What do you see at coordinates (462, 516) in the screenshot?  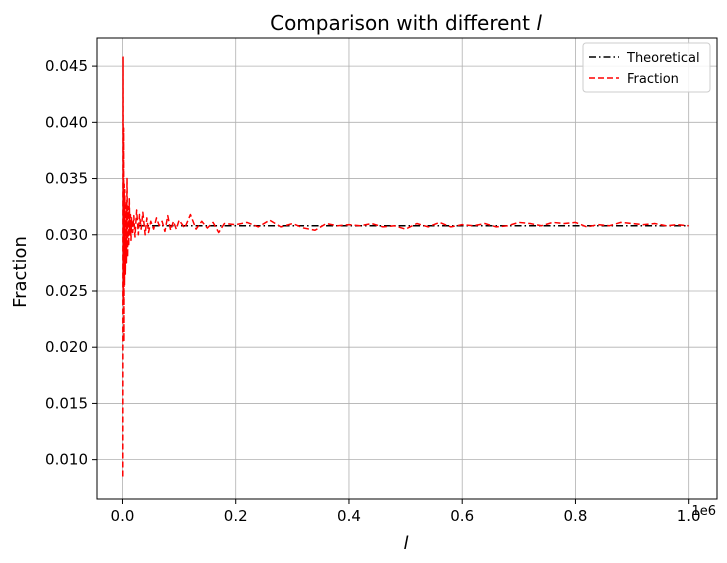 I see `x-tick-label: 0.6` at bounding box center [462, 516].